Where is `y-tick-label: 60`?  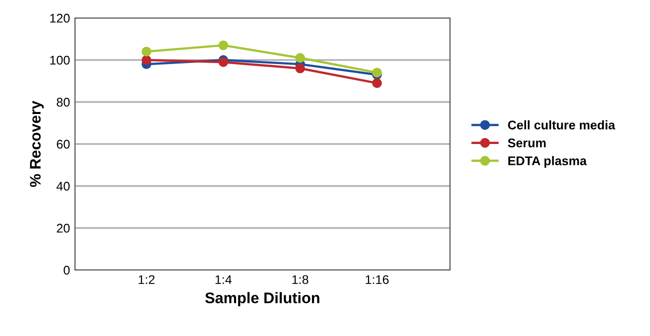 y-tick-label: 60 is located at coordinates (63, 144).